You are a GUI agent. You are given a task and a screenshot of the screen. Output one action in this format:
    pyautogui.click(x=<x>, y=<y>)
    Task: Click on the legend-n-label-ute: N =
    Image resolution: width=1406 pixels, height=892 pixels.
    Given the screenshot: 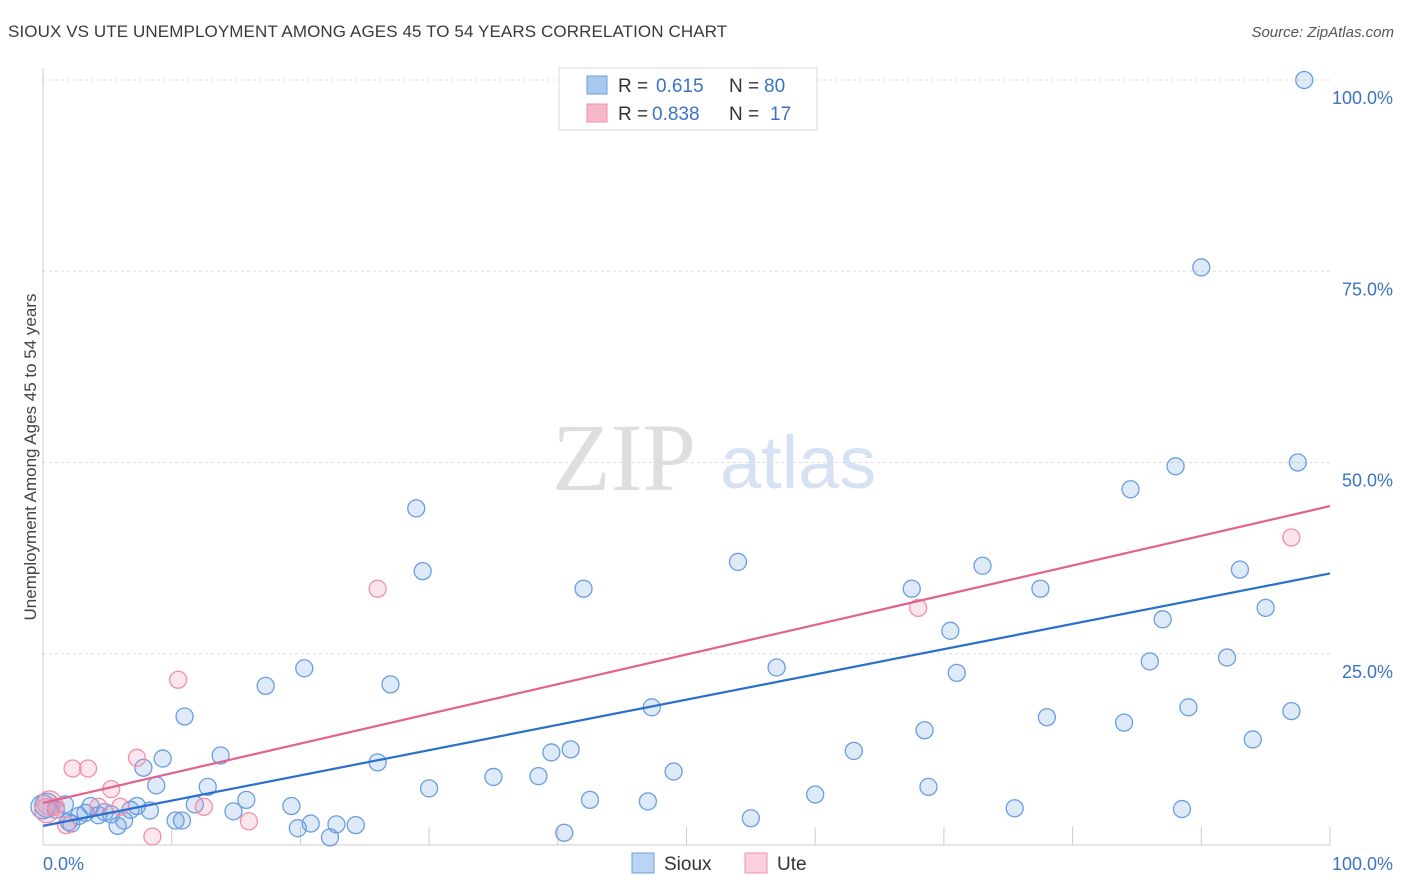 What is the action you would take?
    pyautogui.click(x=744, y=114)
    